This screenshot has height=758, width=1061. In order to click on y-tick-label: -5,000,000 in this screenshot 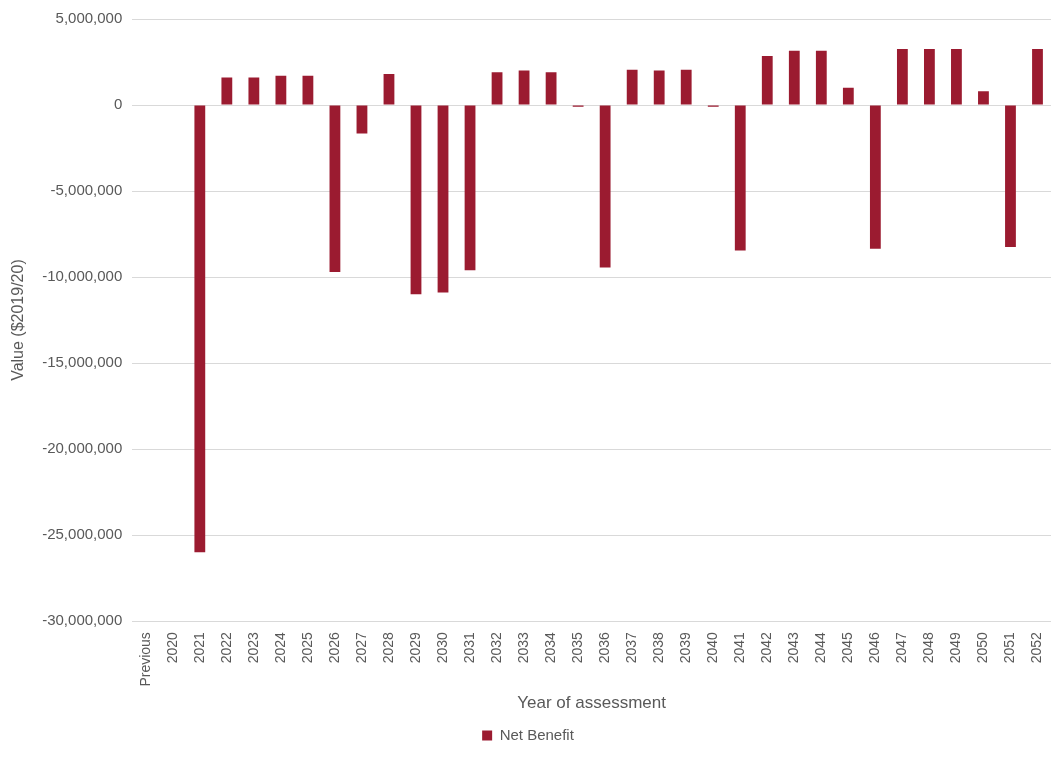, I will do `click(86, 190)`.